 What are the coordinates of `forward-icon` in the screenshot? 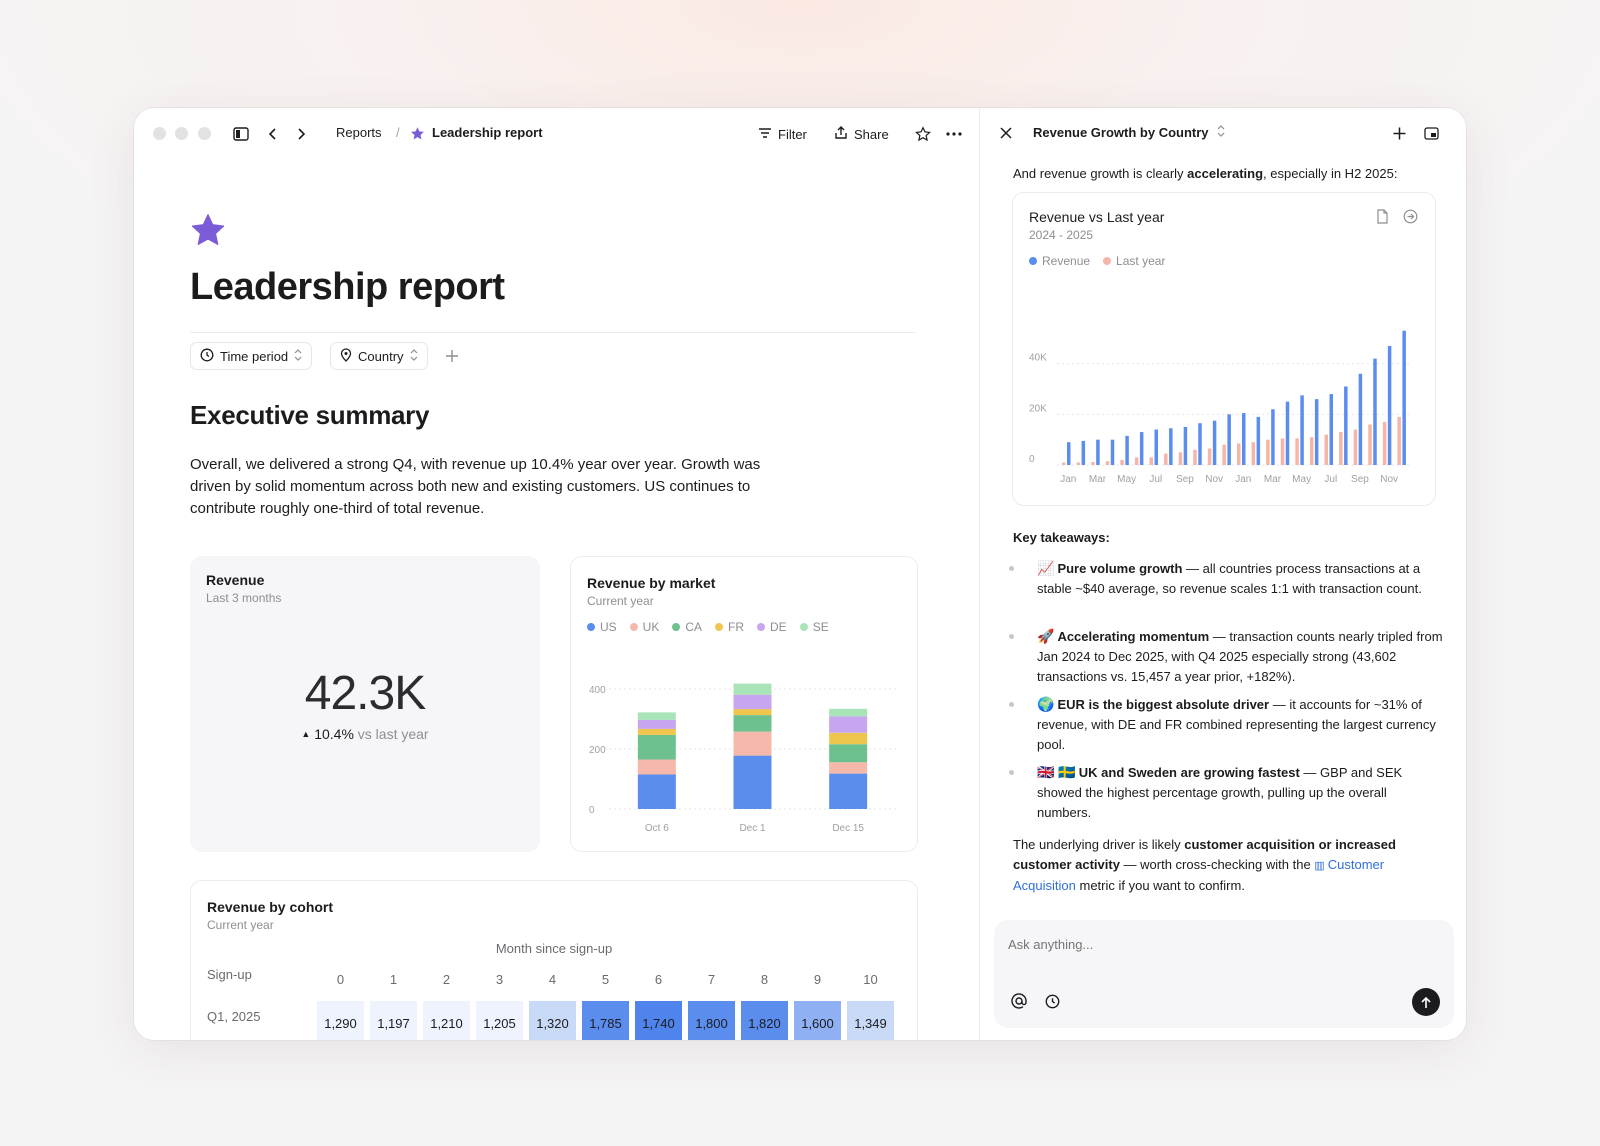 It's located at (301, 134).